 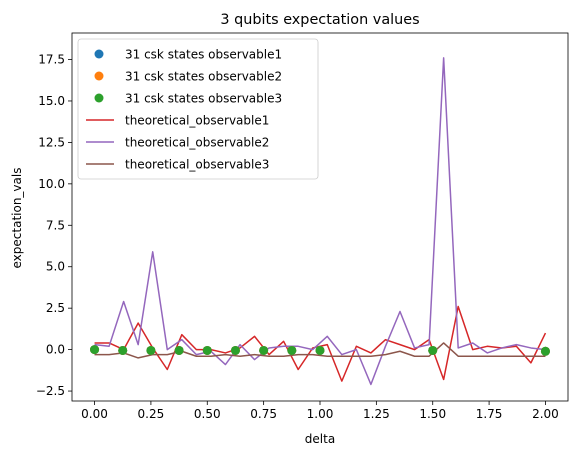 What do you see at coordinates (203, 77) in the screenshot?
I see `legend-label: 31 csk states observable2` at bounding box center [203, 77].